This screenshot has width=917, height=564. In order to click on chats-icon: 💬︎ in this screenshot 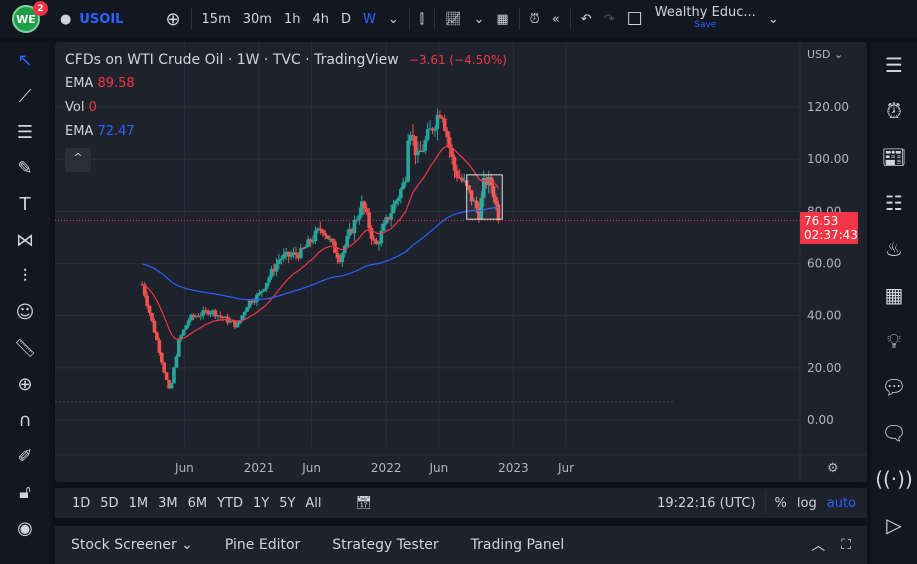, I will do `click(894, 387)`.